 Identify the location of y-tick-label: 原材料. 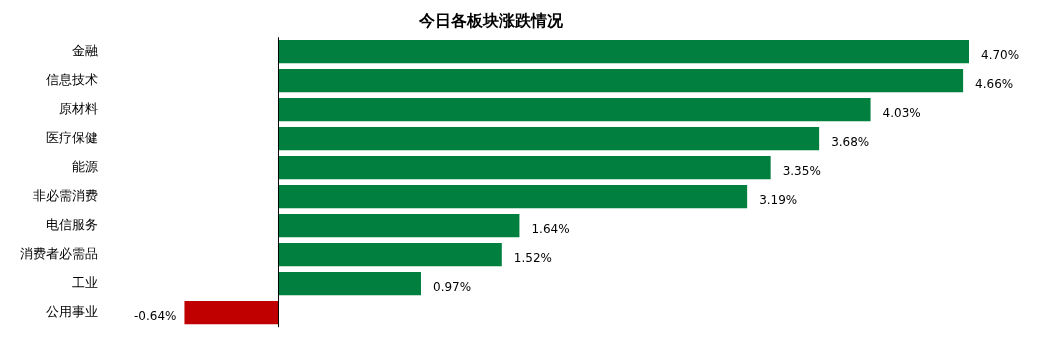
(78, 109).